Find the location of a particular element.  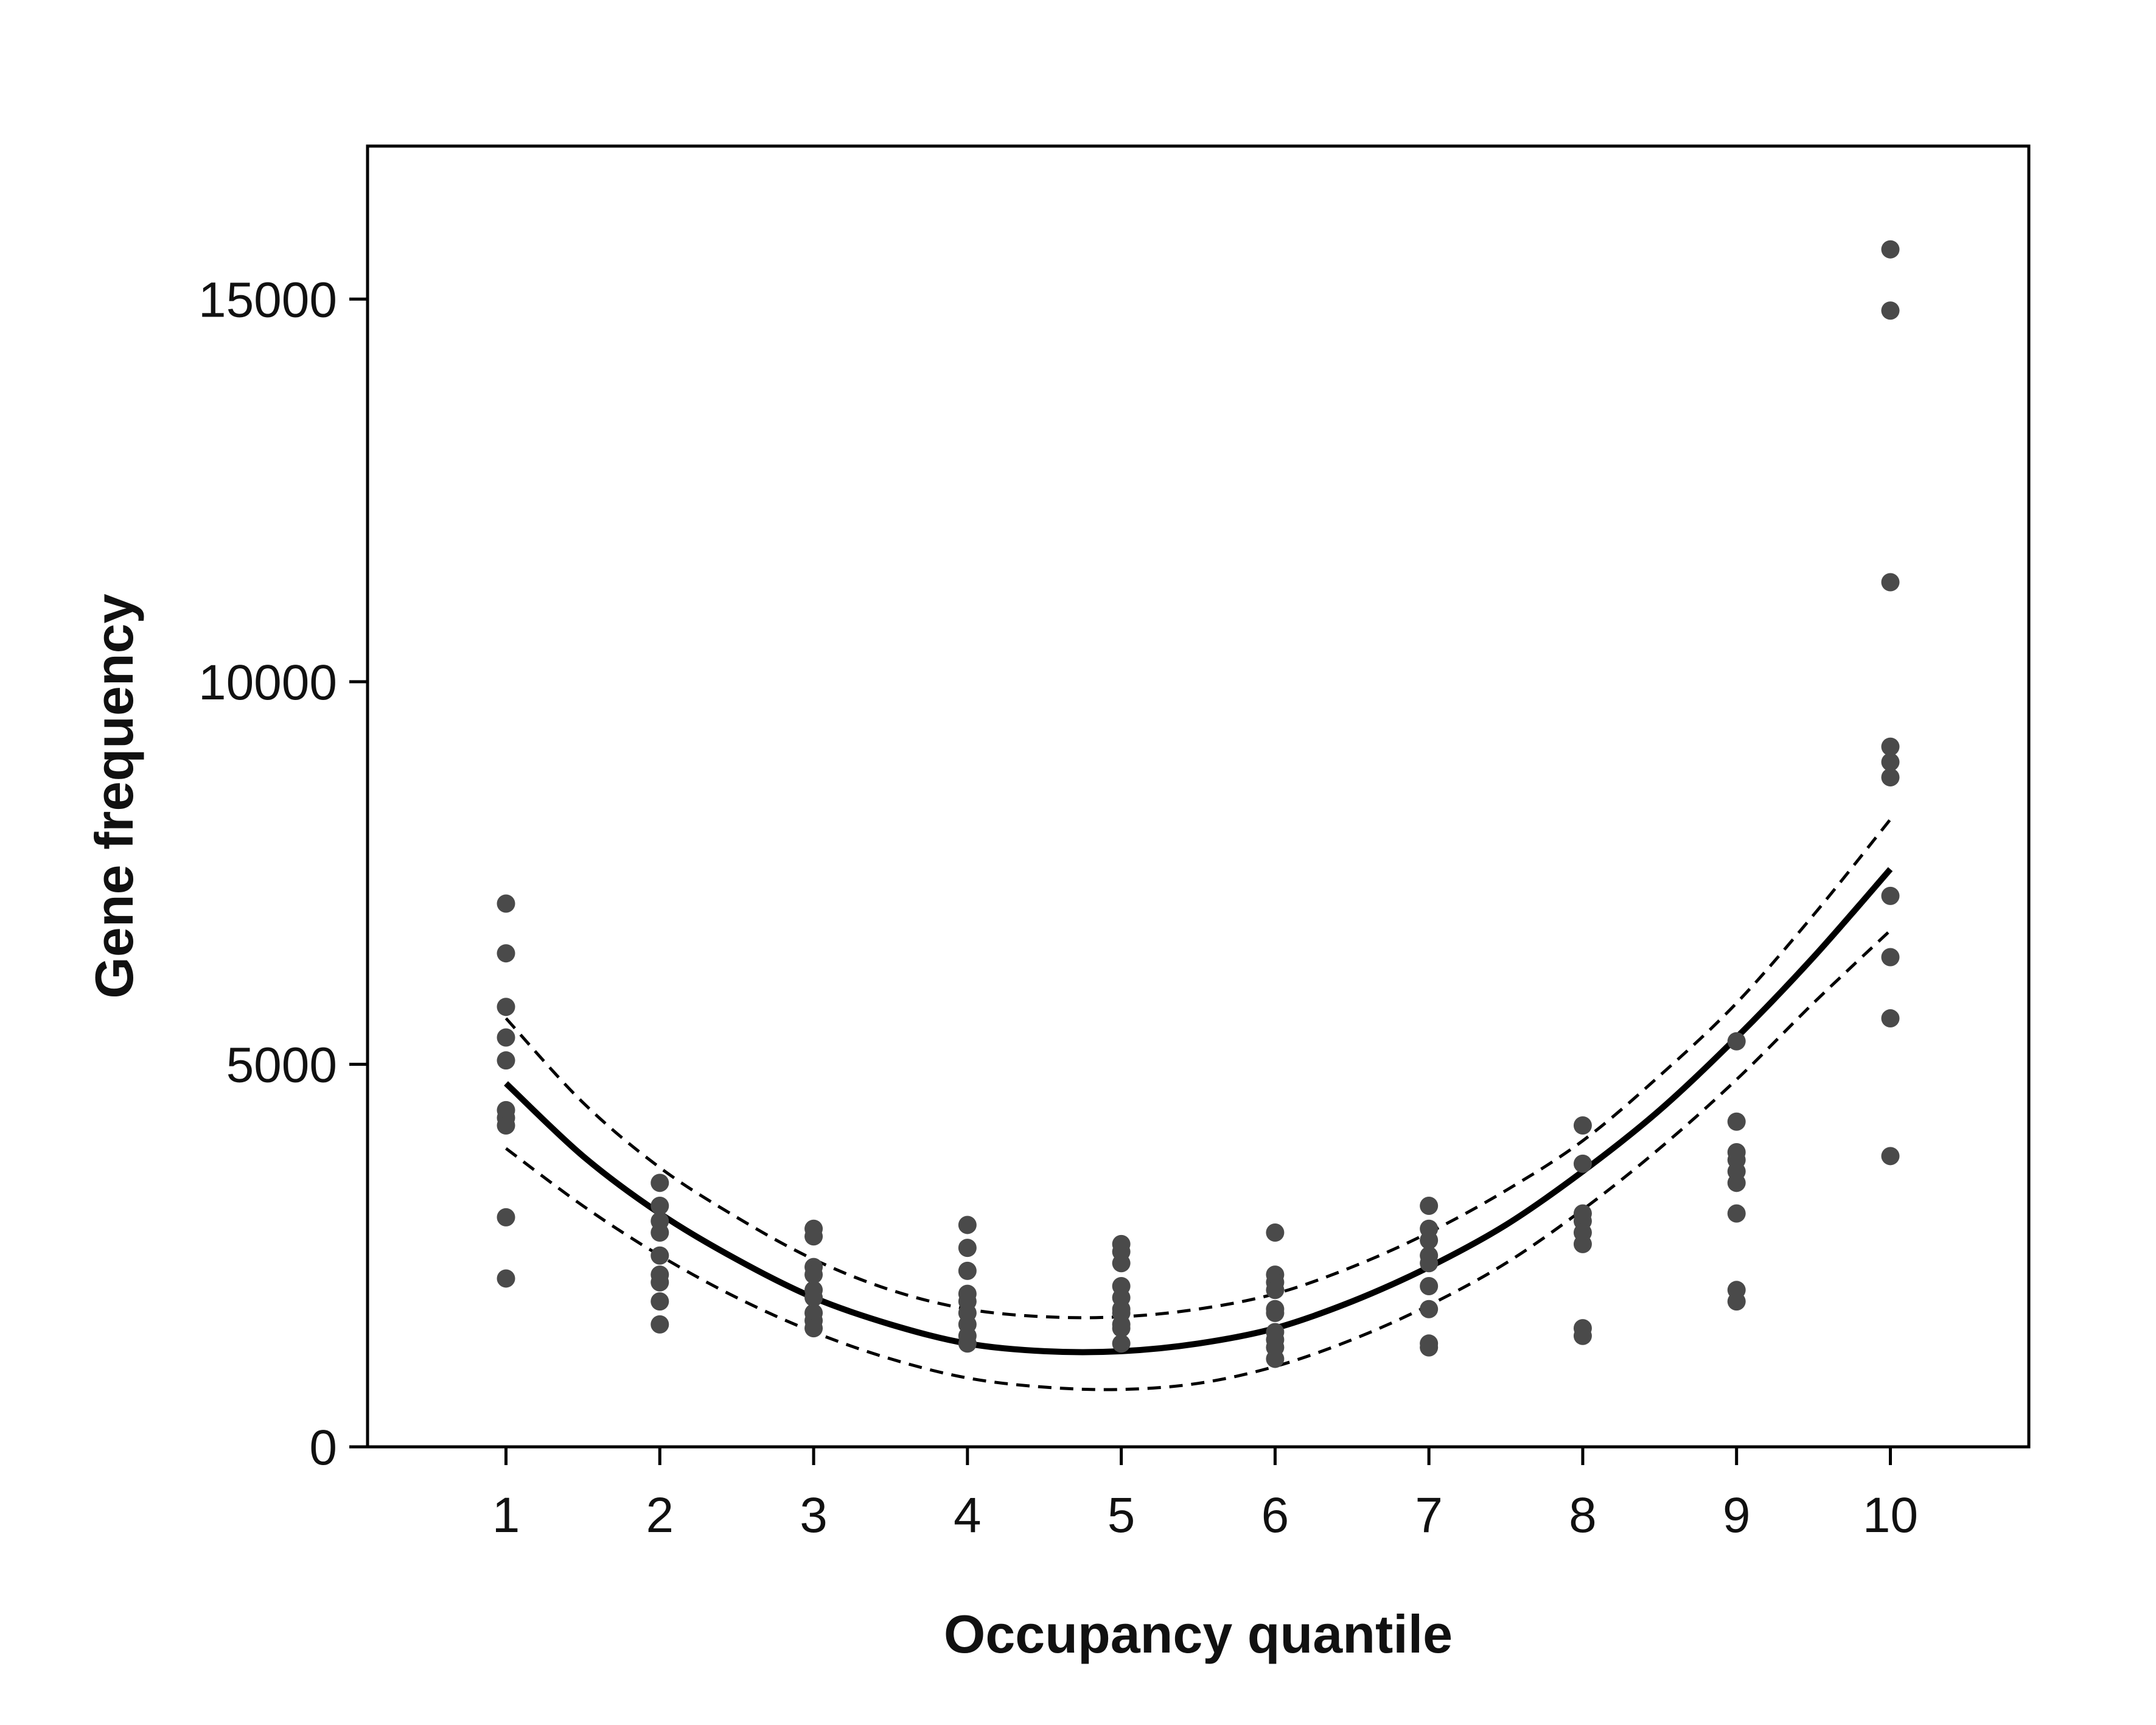

y-tick-label: 0 is located at coordinates (323, 1447).